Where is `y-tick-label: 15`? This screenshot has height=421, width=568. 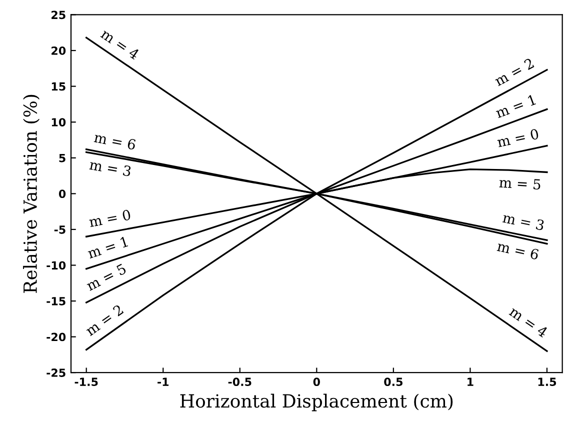
y-tick-label: 15 is located at coordinates (59, 86).